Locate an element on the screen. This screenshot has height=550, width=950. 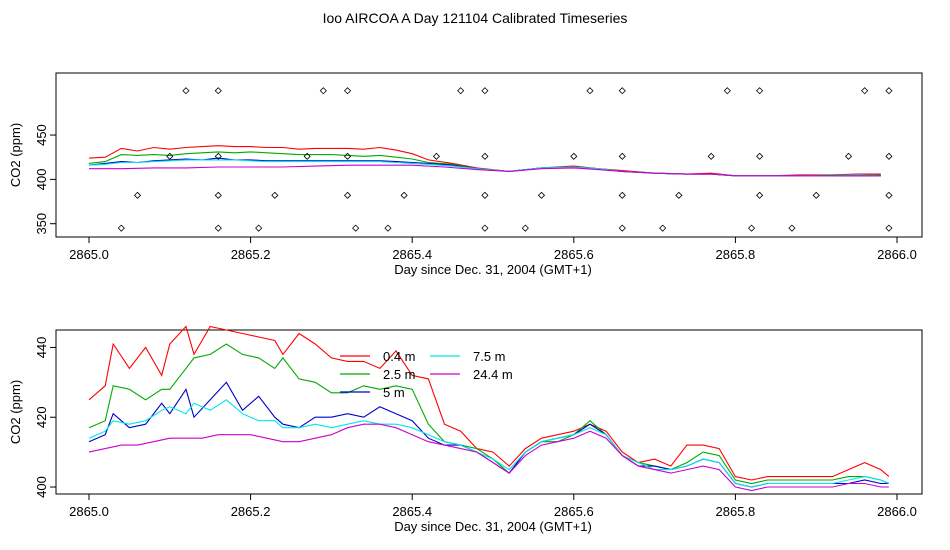
panel-1-x-tick-label: 2865.0 is located at coordinates (89, 254).